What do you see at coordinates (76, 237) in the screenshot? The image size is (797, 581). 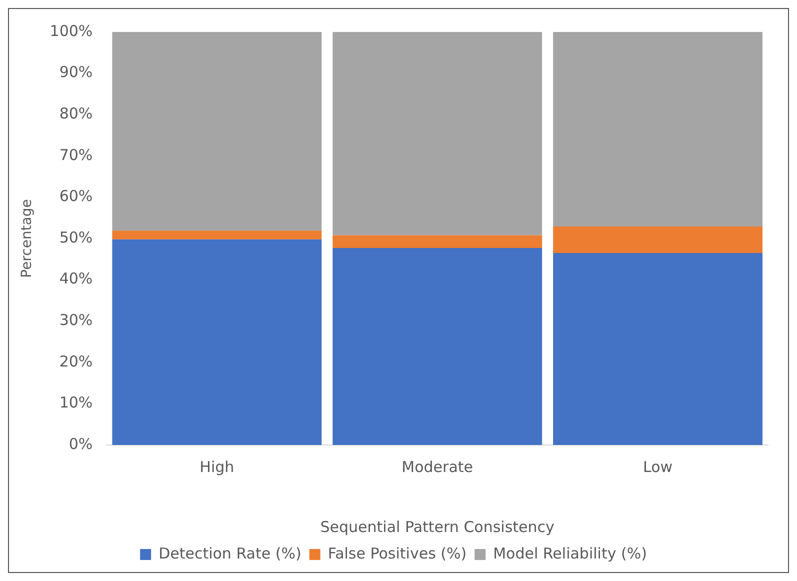 I see `y-tick-label: 50%` at bounding box center [76, 237].